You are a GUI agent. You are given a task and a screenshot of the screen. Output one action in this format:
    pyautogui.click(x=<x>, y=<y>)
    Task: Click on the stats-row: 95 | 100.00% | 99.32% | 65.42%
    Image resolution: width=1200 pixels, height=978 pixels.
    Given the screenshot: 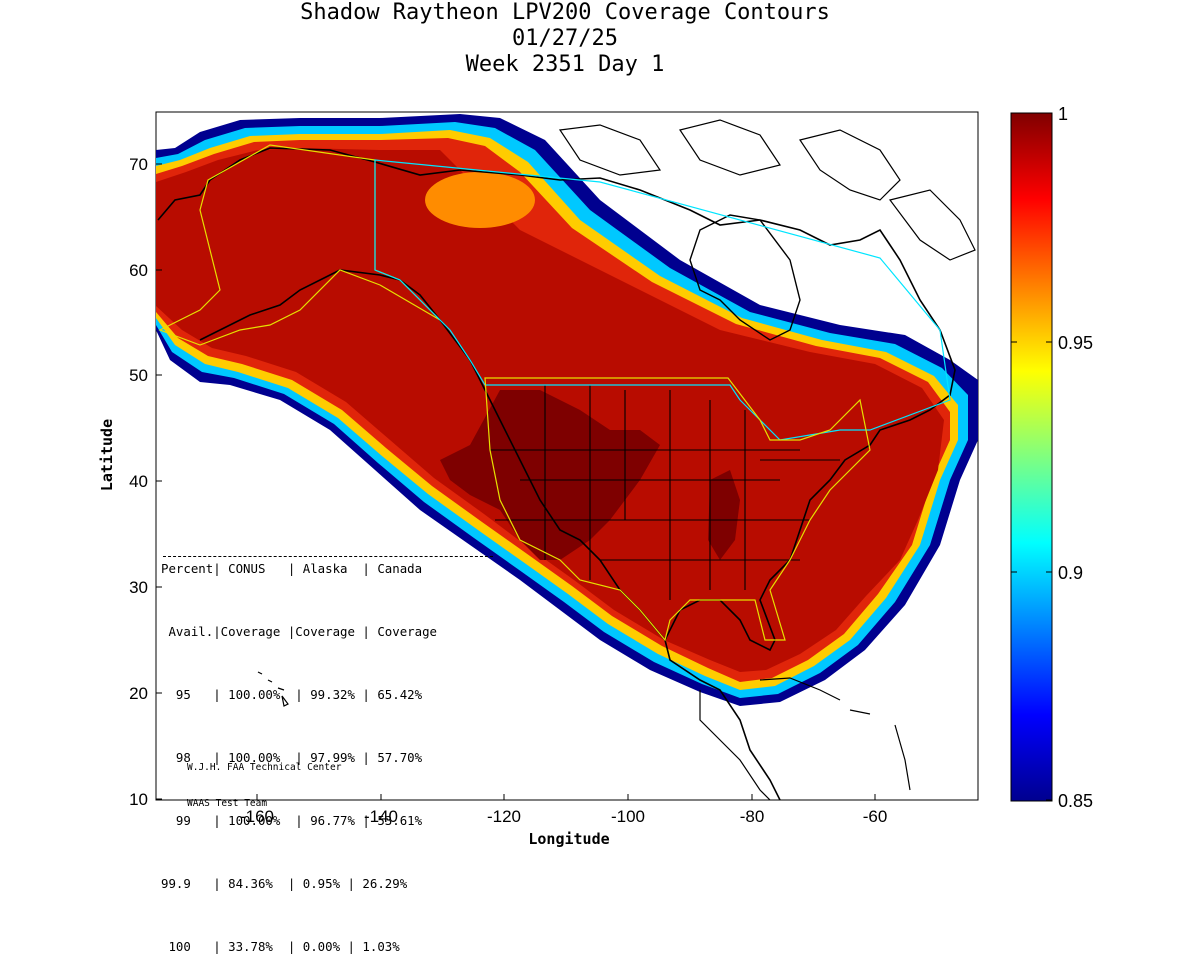 What is the action you would take?
    pyautogui.click(x=292, y=694)
    